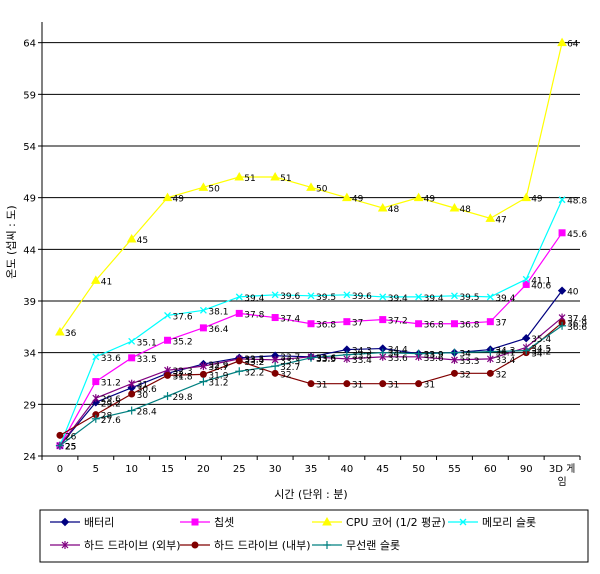 The height and width of the screenshot is (574, 600). Describe the element at coordinates (311, 469) in the screenshot. I see `x-tick-label: 35` at that location.